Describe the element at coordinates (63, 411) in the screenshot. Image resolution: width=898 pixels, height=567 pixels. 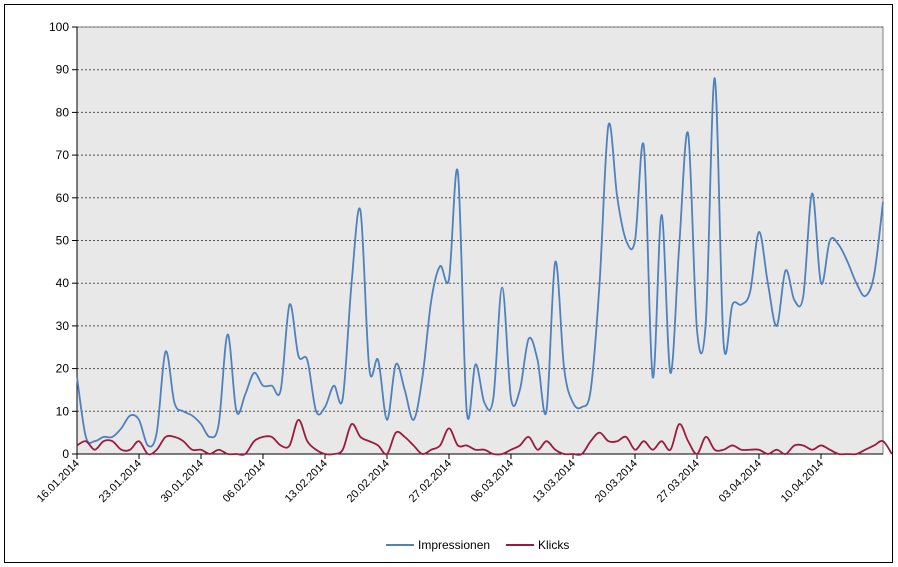
I see `y-tick-label: 10` at that location.